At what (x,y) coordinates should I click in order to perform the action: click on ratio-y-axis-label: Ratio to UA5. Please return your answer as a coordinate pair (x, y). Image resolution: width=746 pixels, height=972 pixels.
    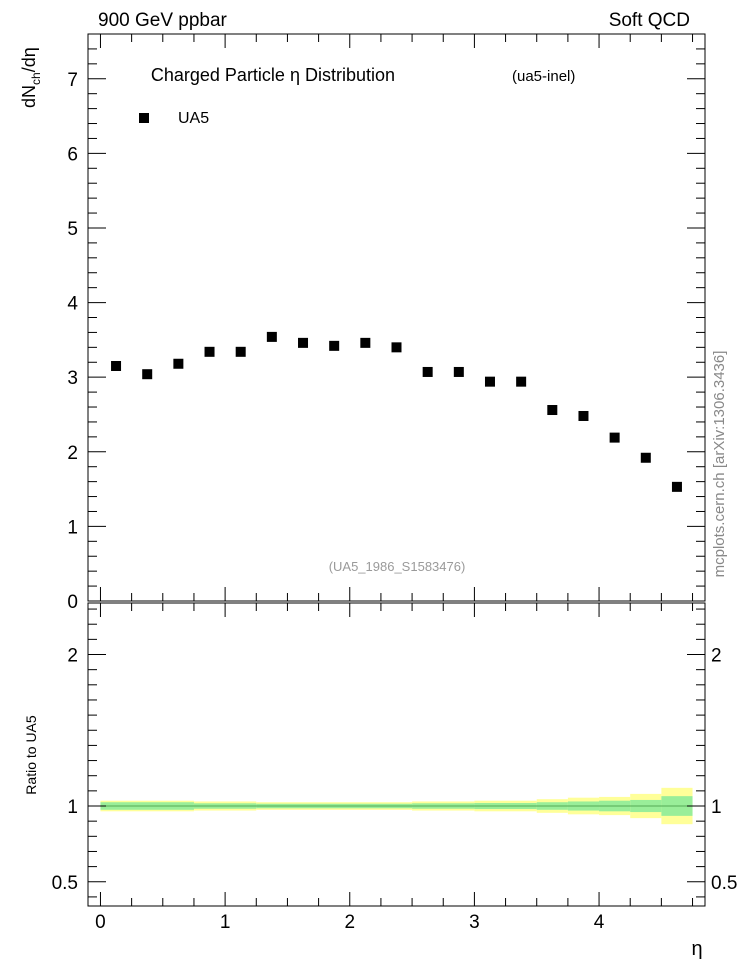
    Looking at the image, I should click on (31, 755).